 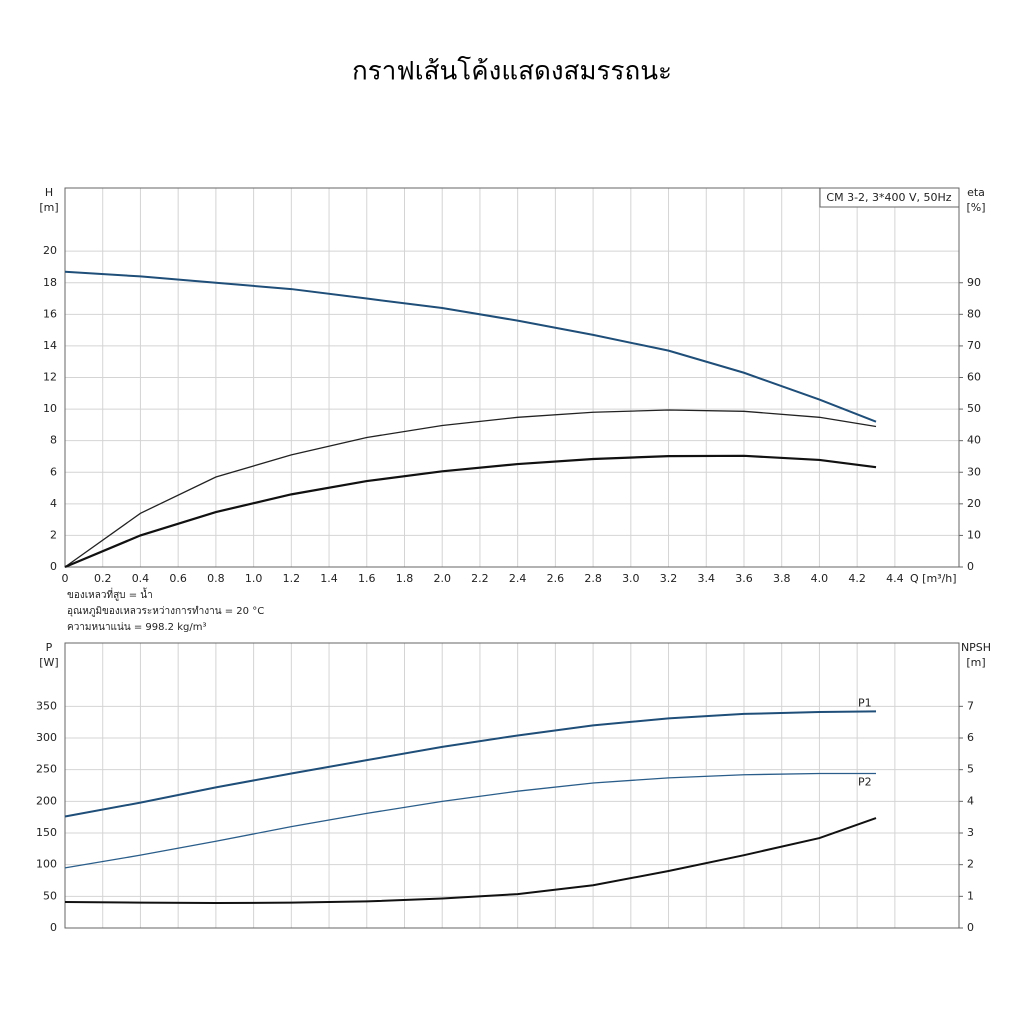 I want to click on y-tick-label: 10, so click(x=50, y=408).